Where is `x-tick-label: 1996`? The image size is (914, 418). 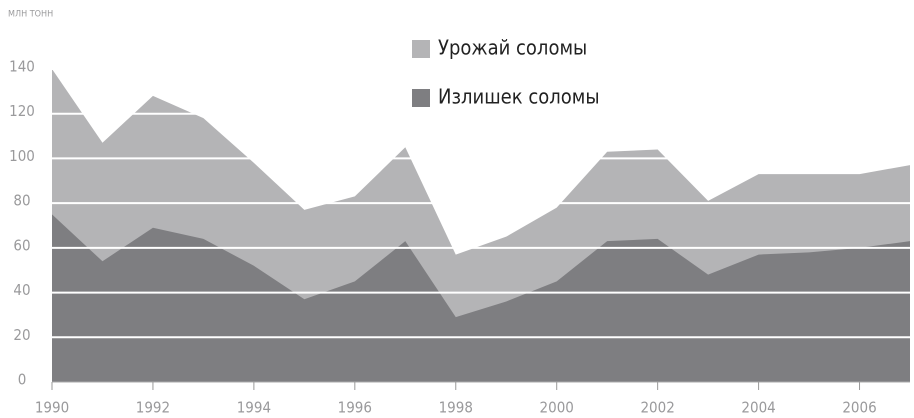 x-tick-label: 1996 is located at coordinates (355, 408).